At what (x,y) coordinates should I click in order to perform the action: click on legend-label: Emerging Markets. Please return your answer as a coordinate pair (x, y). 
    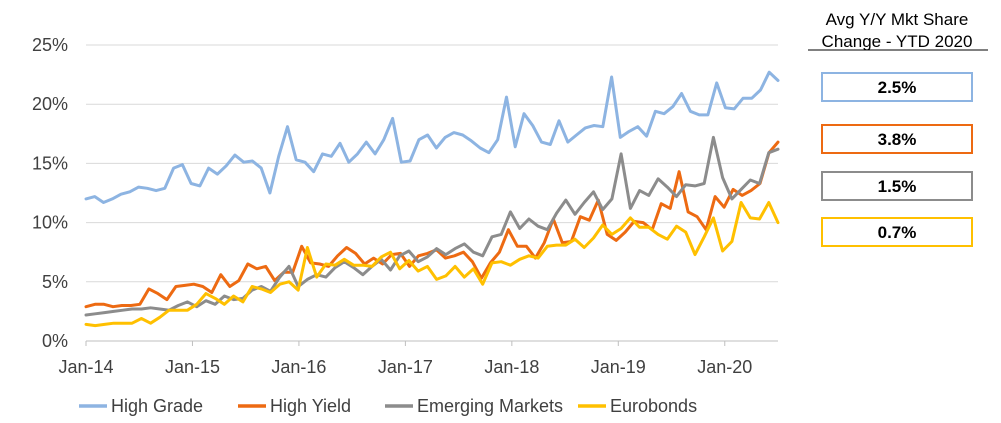
    Looking at the image, I should click on (490, 406).